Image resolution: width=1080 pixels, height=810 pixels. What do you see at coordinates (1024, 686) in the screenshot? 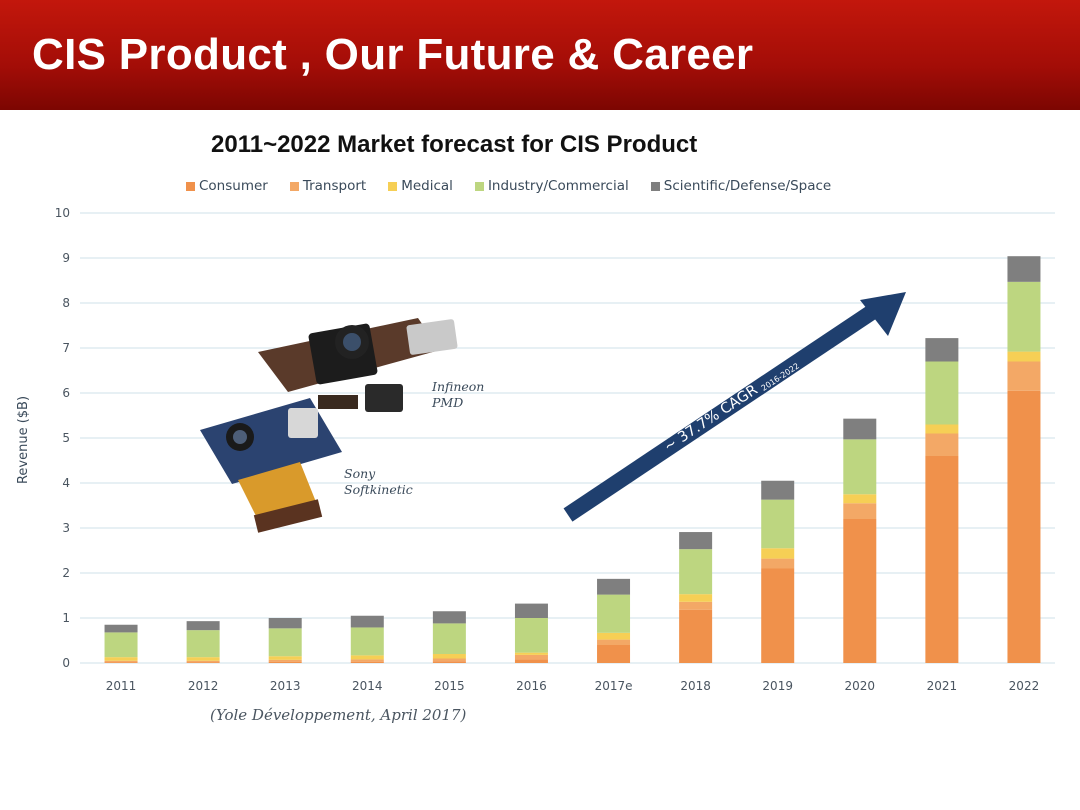
I see `x-tick-label: 2022` at bounding box center [1024, 686].